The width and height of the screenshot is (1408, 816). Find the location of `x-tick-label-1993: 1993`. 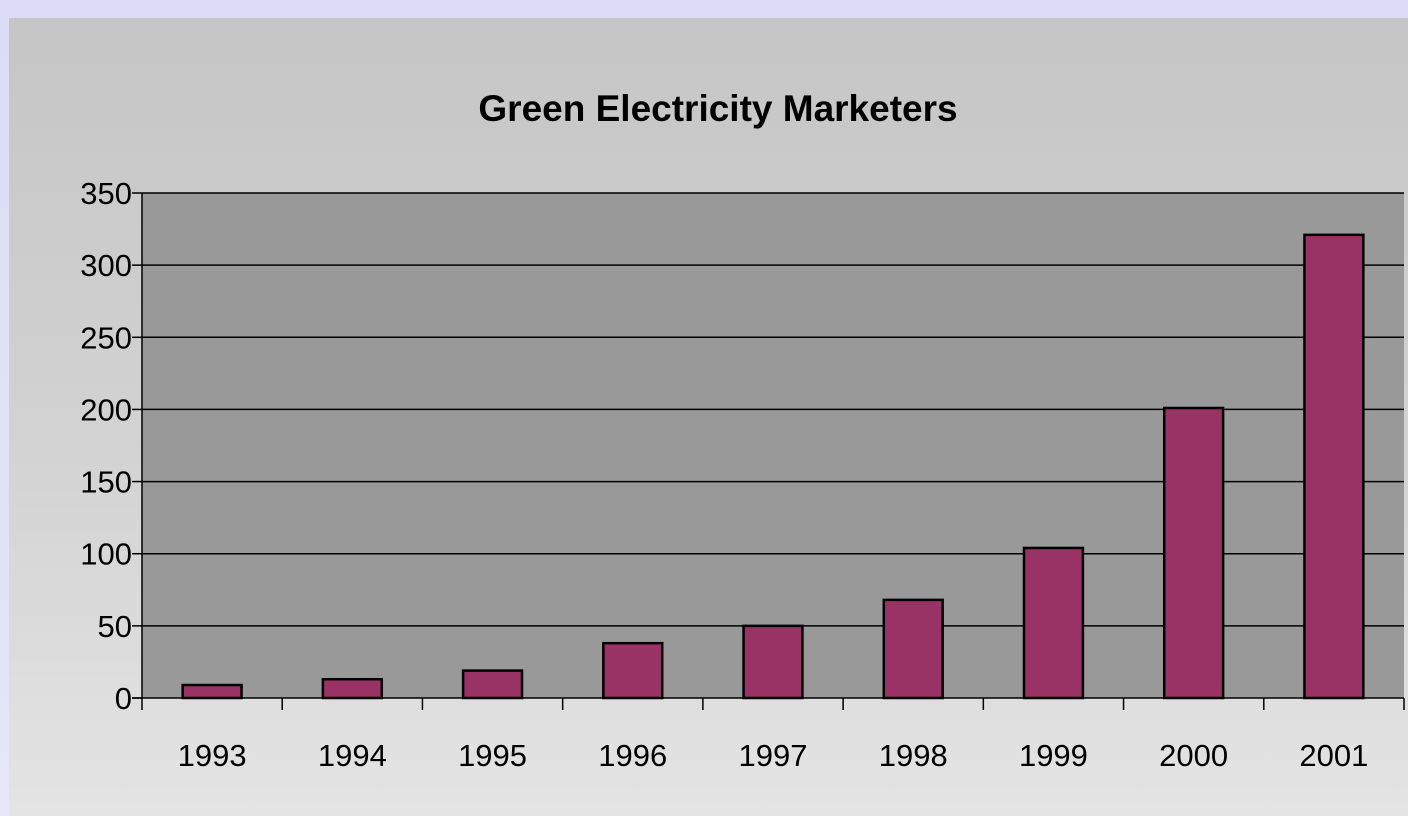

x-tick-label-1993: 1993 is located at coordinates (212, 755).